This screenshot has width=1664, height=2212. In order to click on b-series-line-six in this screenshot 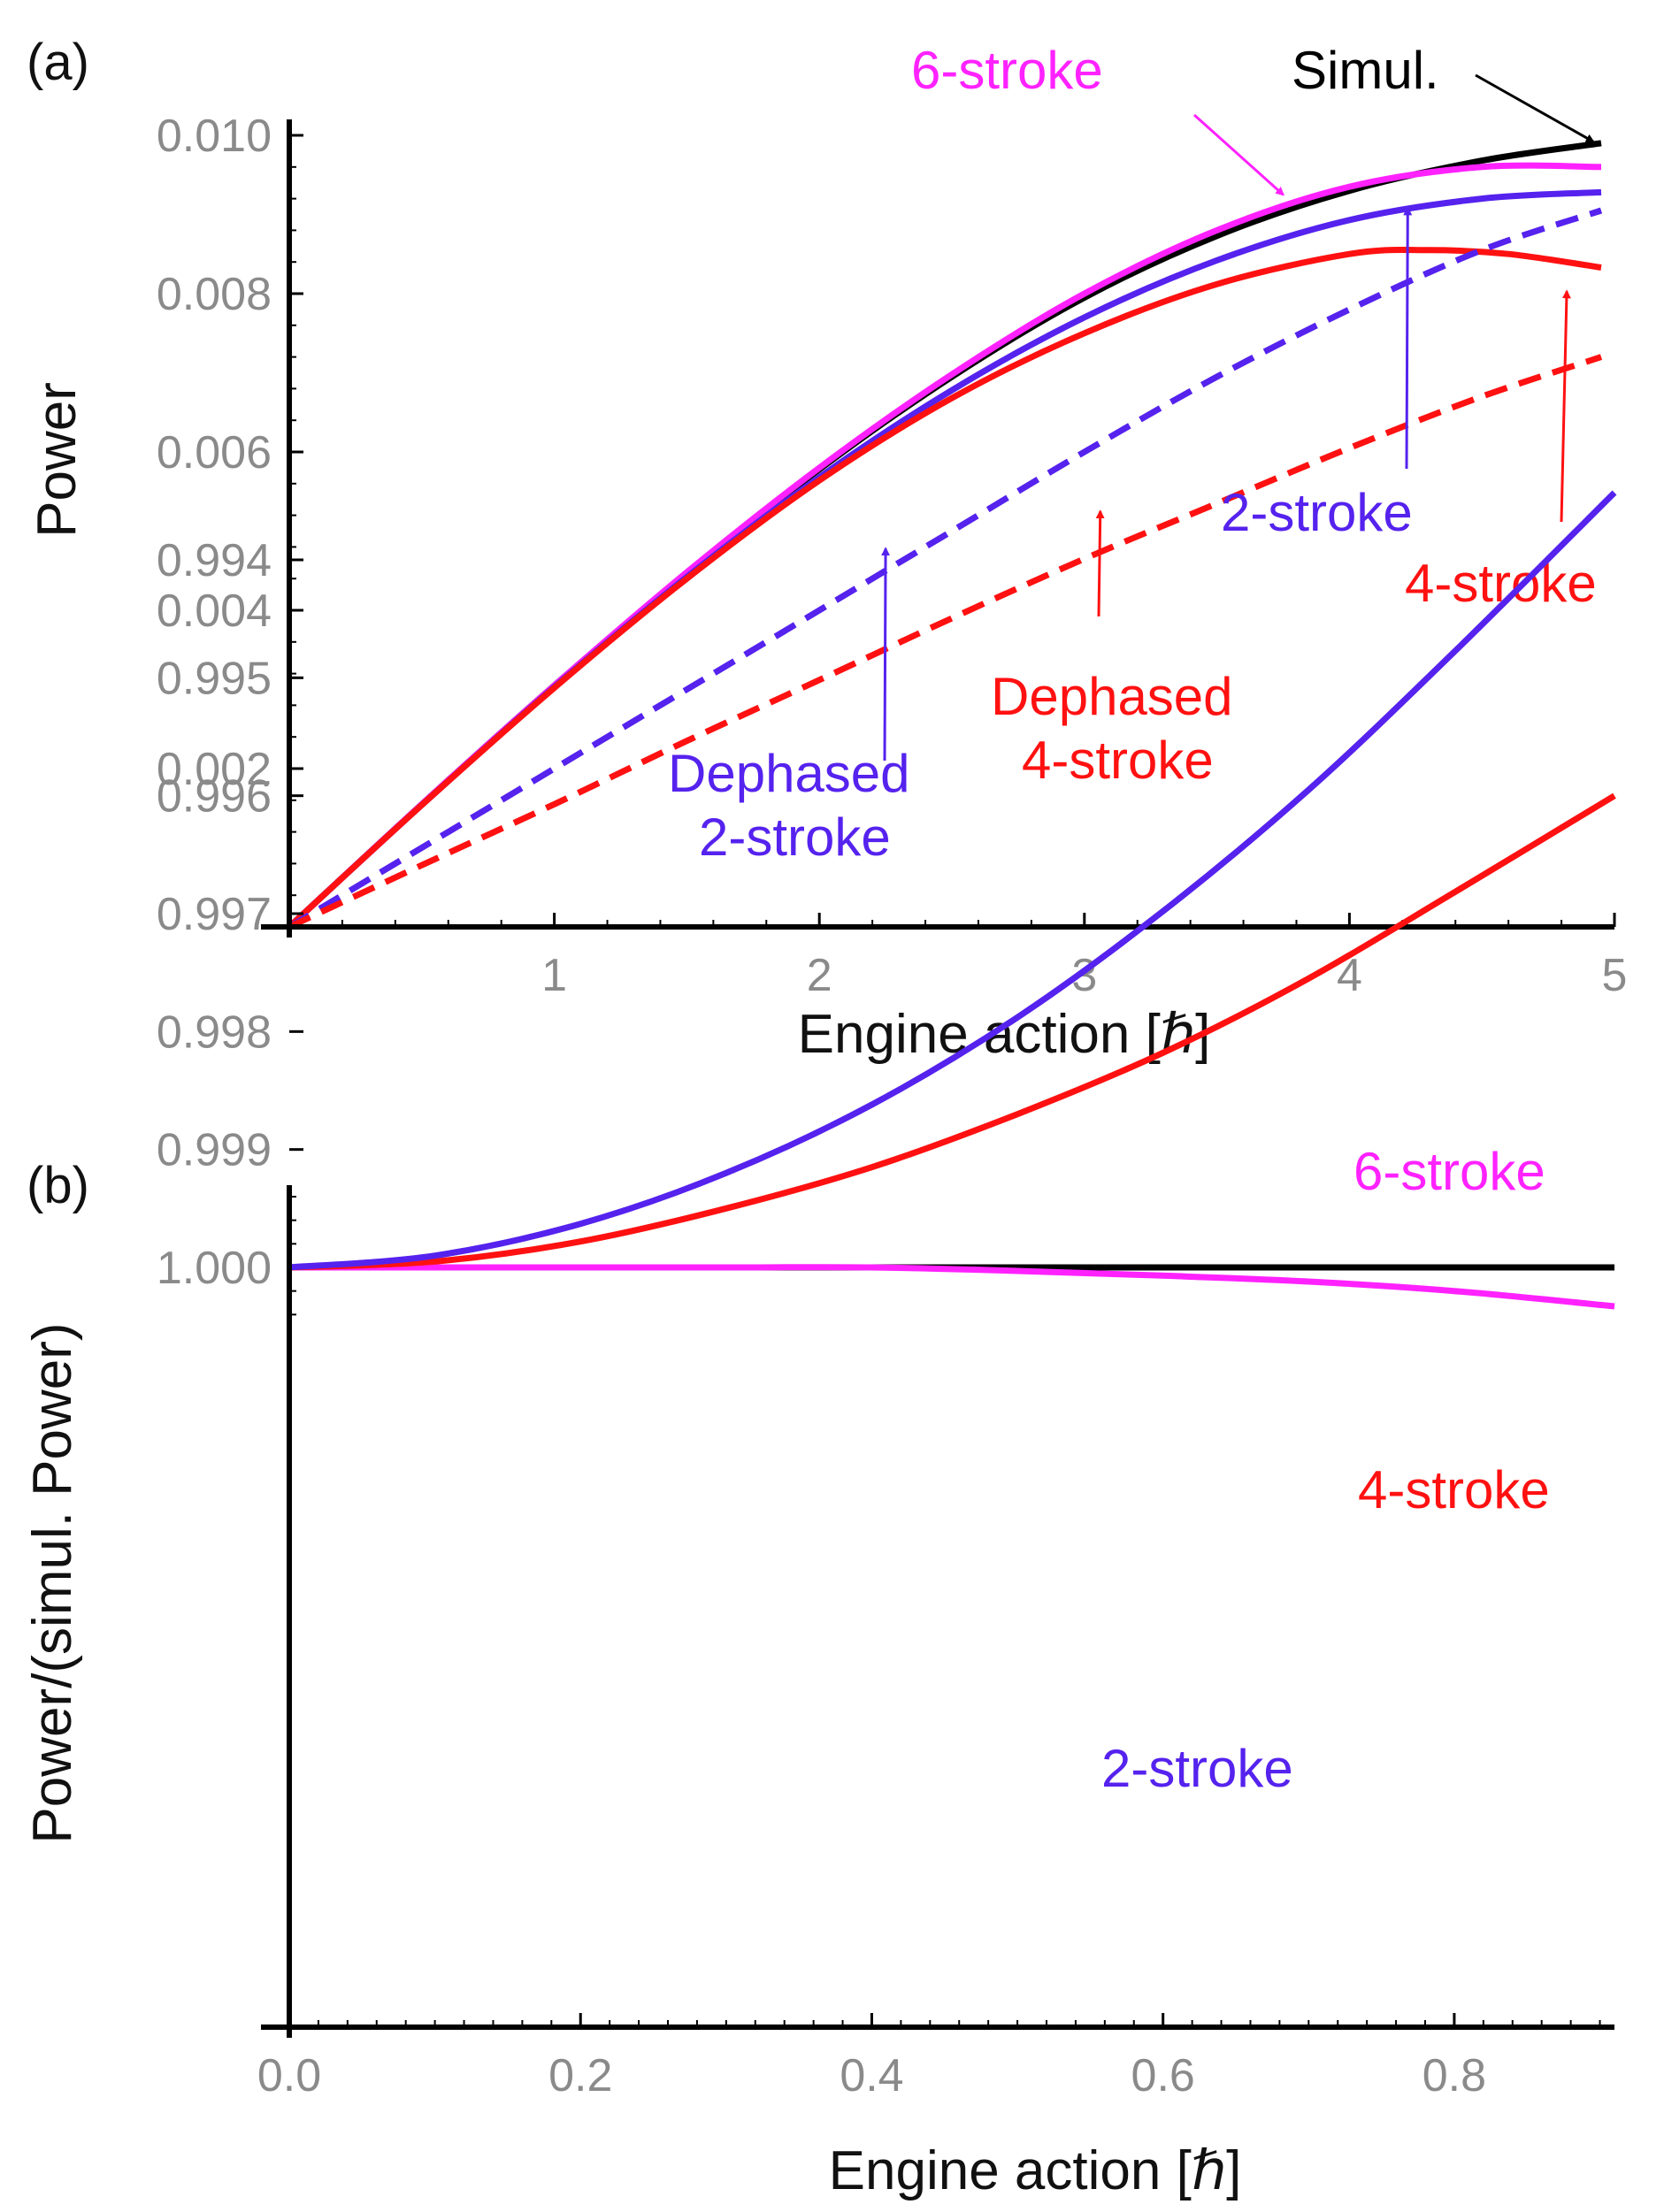, I will do `click(952, 1287)`.